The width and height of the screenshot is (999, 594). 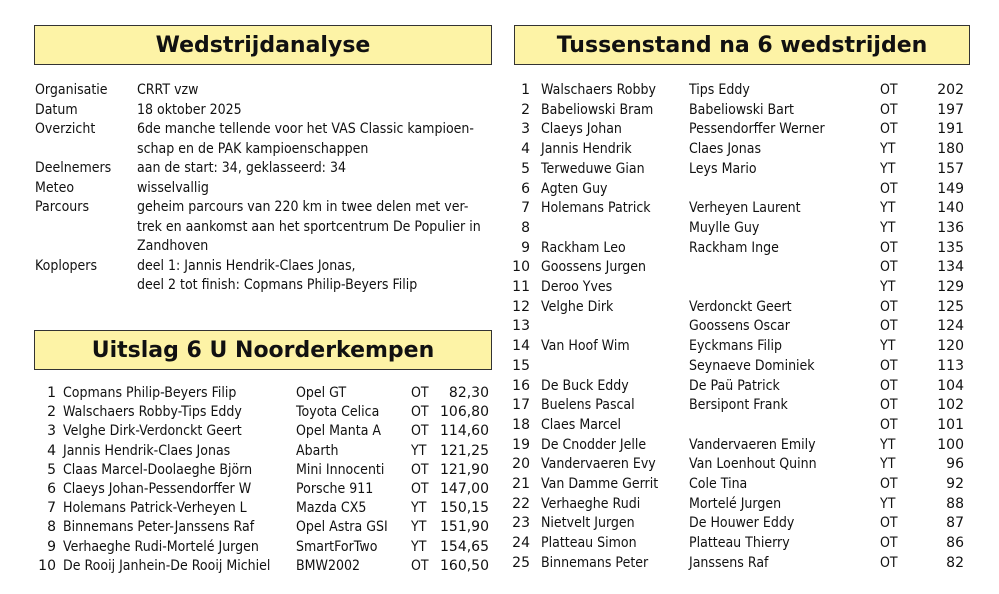 I want to click on points: 120, so click(x=950, y=346).